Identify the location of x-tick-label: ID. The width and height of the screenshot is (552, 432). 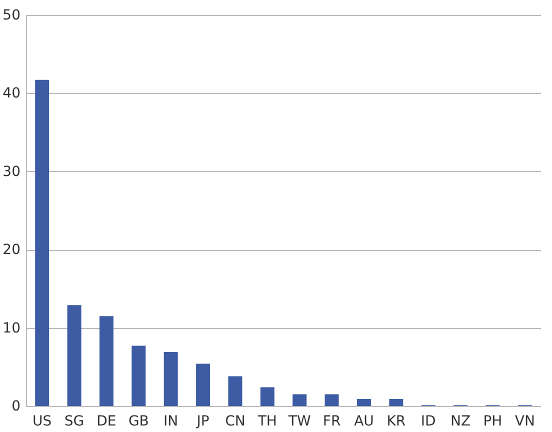
(428, 422).